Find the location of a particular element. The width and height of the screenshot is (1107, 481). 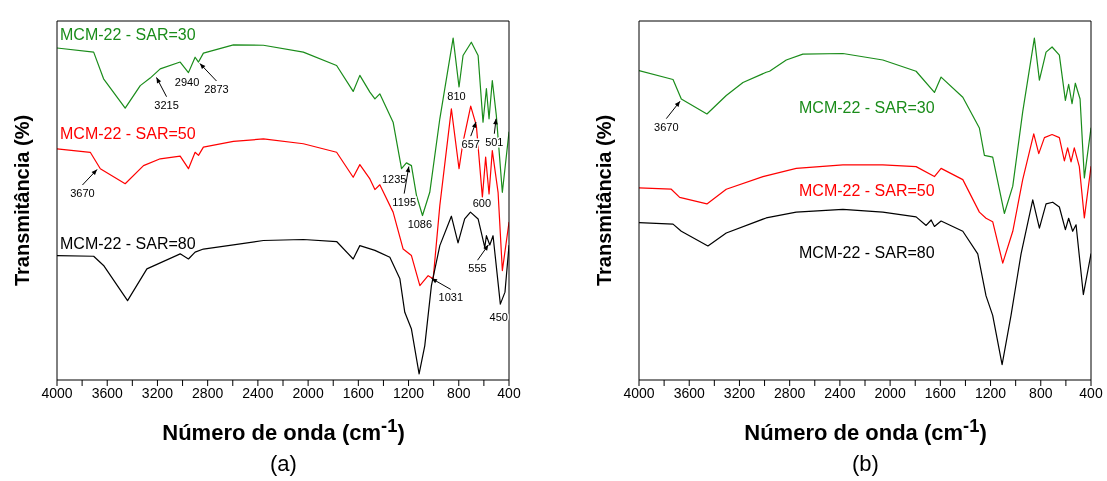

annotation: 450 is located at coordinates (498, 317).